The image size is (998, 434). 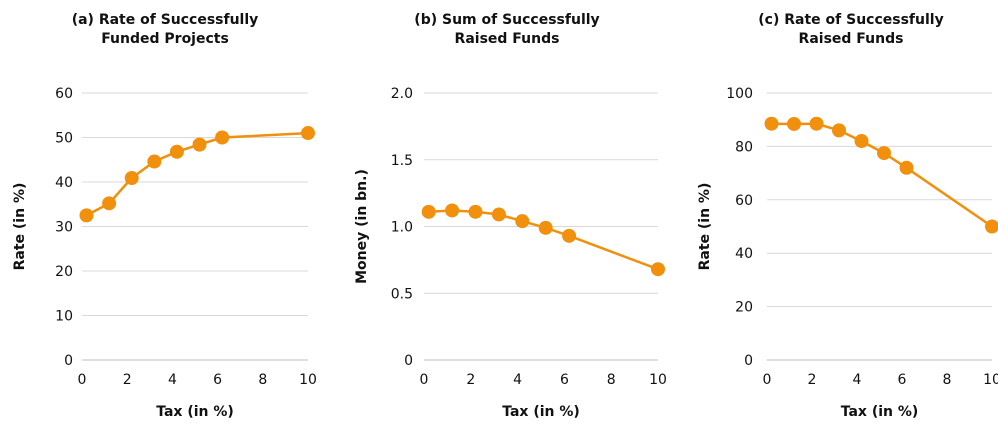 I want to click on y-tick-label: 0.5, so click(x=402, y=294).